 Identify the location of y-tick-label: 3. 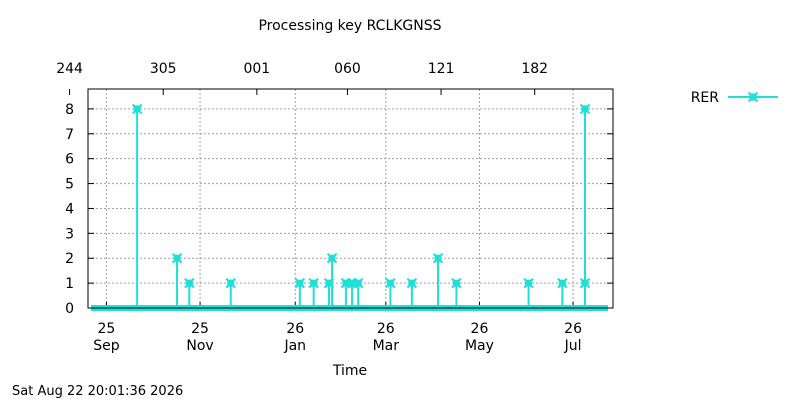
(69, 234).